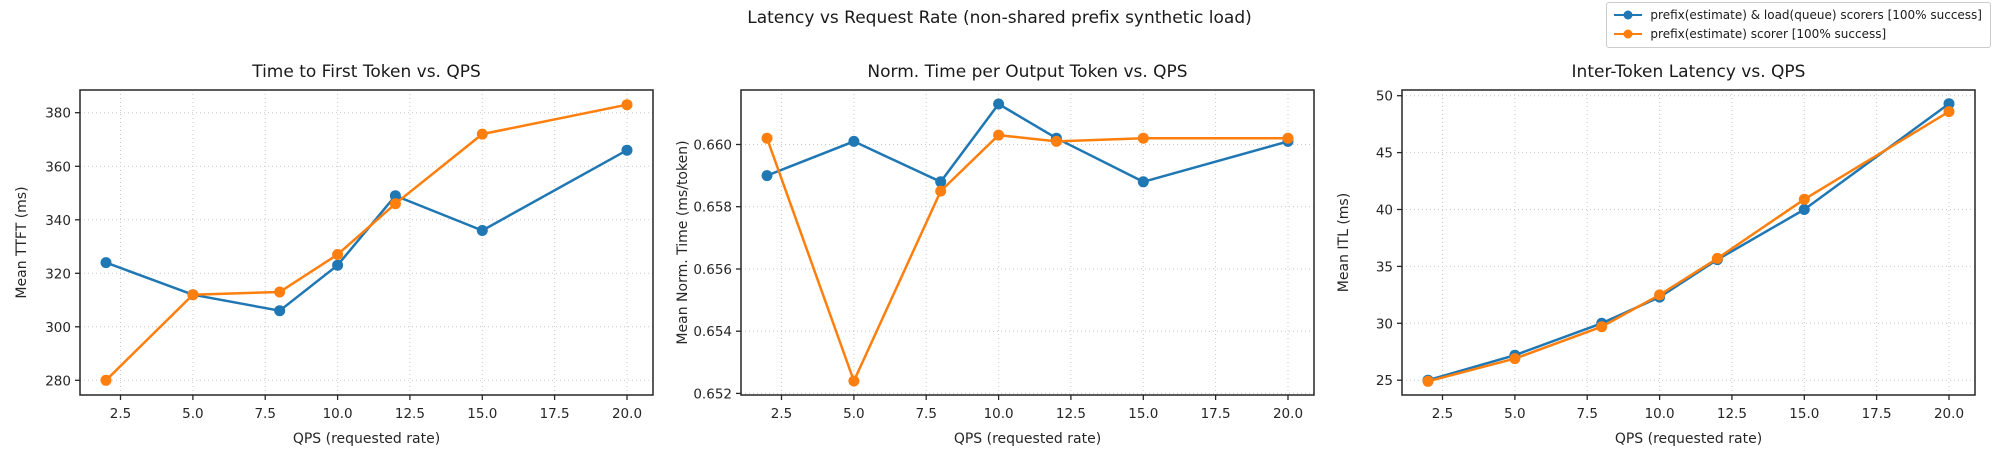 The height and width of the screenshot is (458, 1999). I want to click on y-tick-label: 320, so click(58, 274).